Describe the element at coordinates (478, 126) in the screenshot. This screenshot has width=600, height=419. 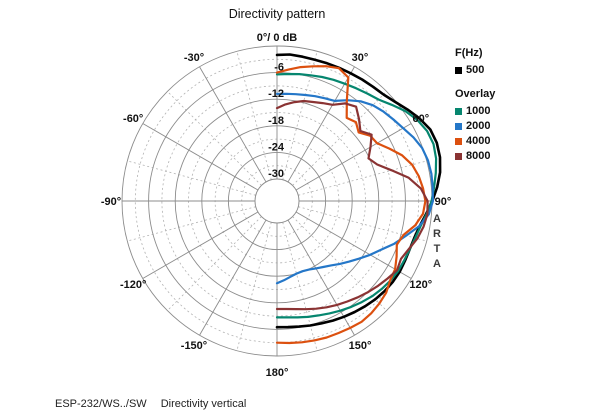
I see `legend-label-2000: 2000` at that location.